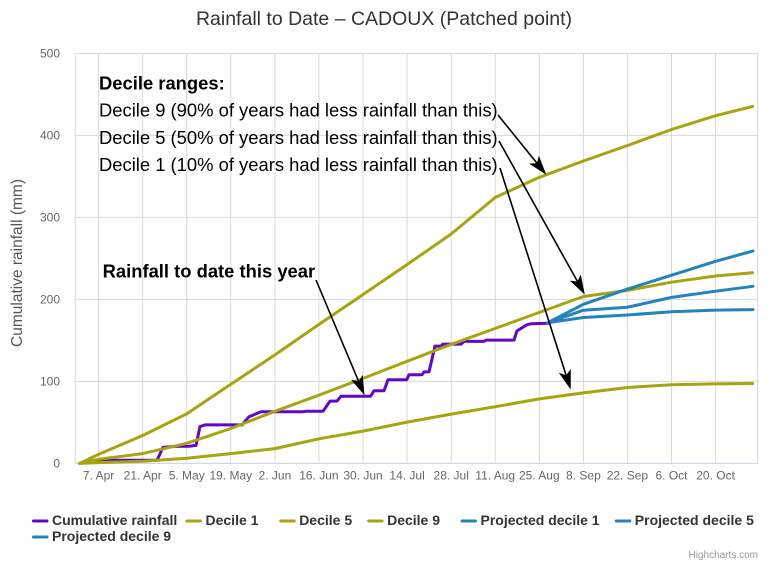 This screenshot has height=568, width=768. Describe the element at coordinates (17, 263) in the screenshot. I see `svg-text: Cumulative rainfall (mm)` at that location.